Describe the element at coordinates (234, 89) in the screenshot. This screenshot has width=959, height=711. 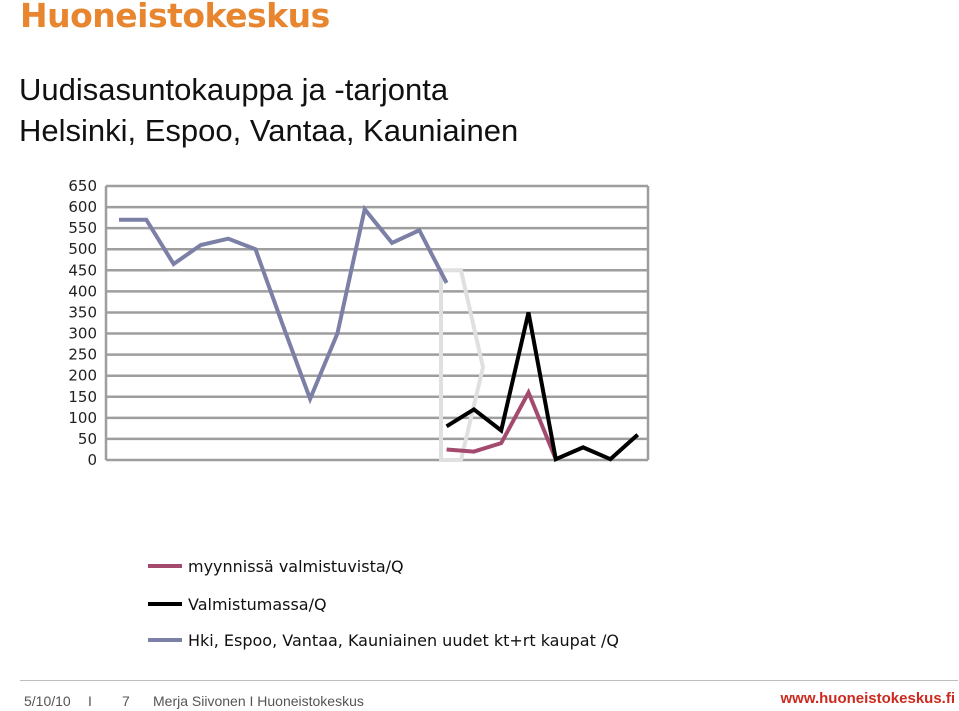
I see `slide-title-line-1: Uudisasuntokauppa ja -tarjonta` at that location.